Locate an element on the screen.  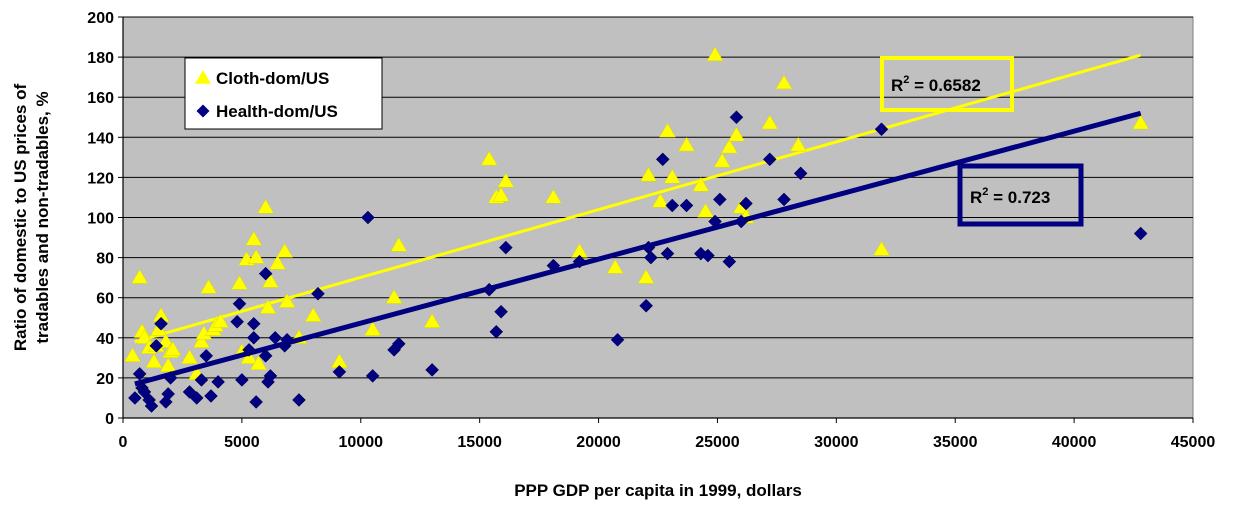
legend: Cloth-dom/US Health-dom/US is located at coordinates (283, 93).